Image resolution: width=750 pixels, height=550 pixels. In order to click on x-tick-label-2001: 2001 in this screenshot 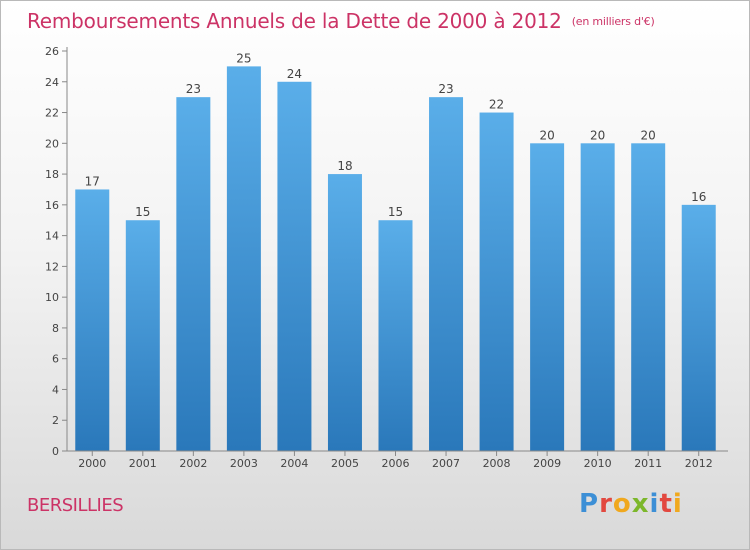, I will do `click(143, 463)`.